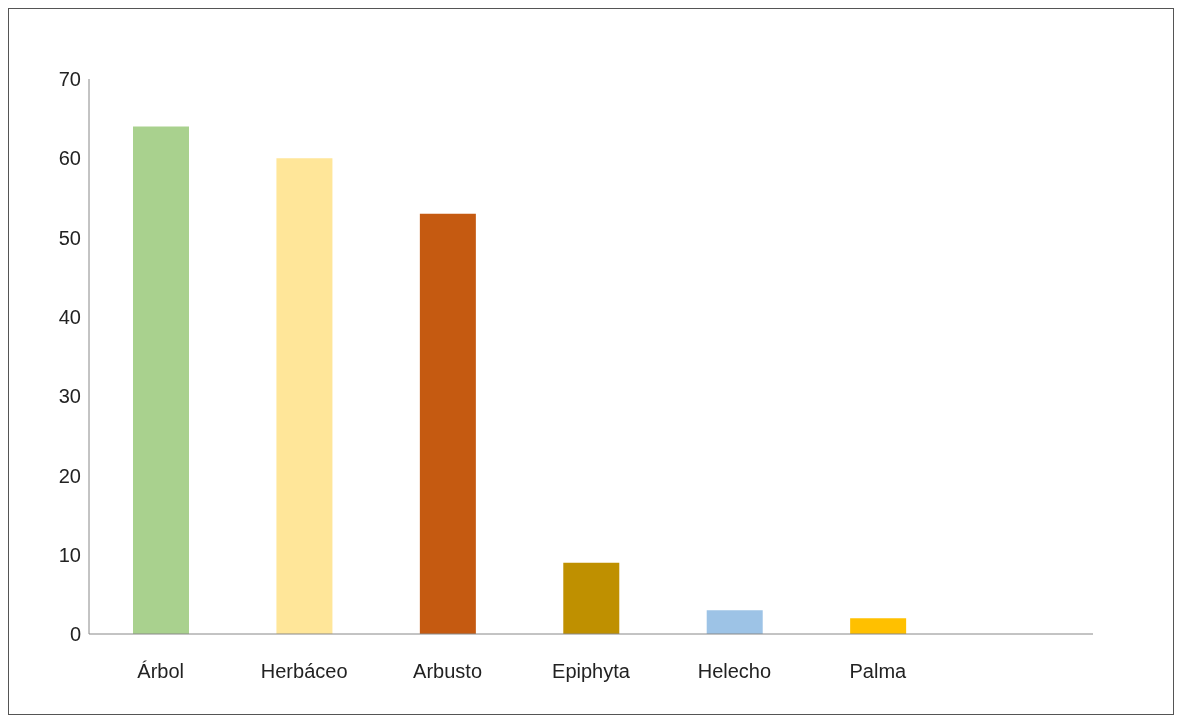  What do you see at coordinates (69, 158) in the screenshot?
I see `y-tick-label: 60` at bounding box center [69, 158].